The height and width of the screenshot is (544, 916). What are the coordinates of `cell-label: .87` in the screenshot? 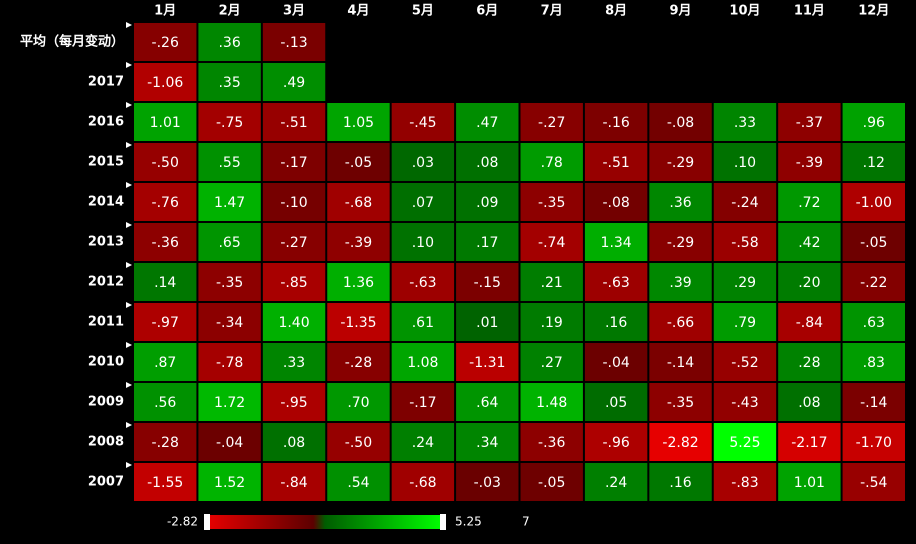 It's located at (165, 363).